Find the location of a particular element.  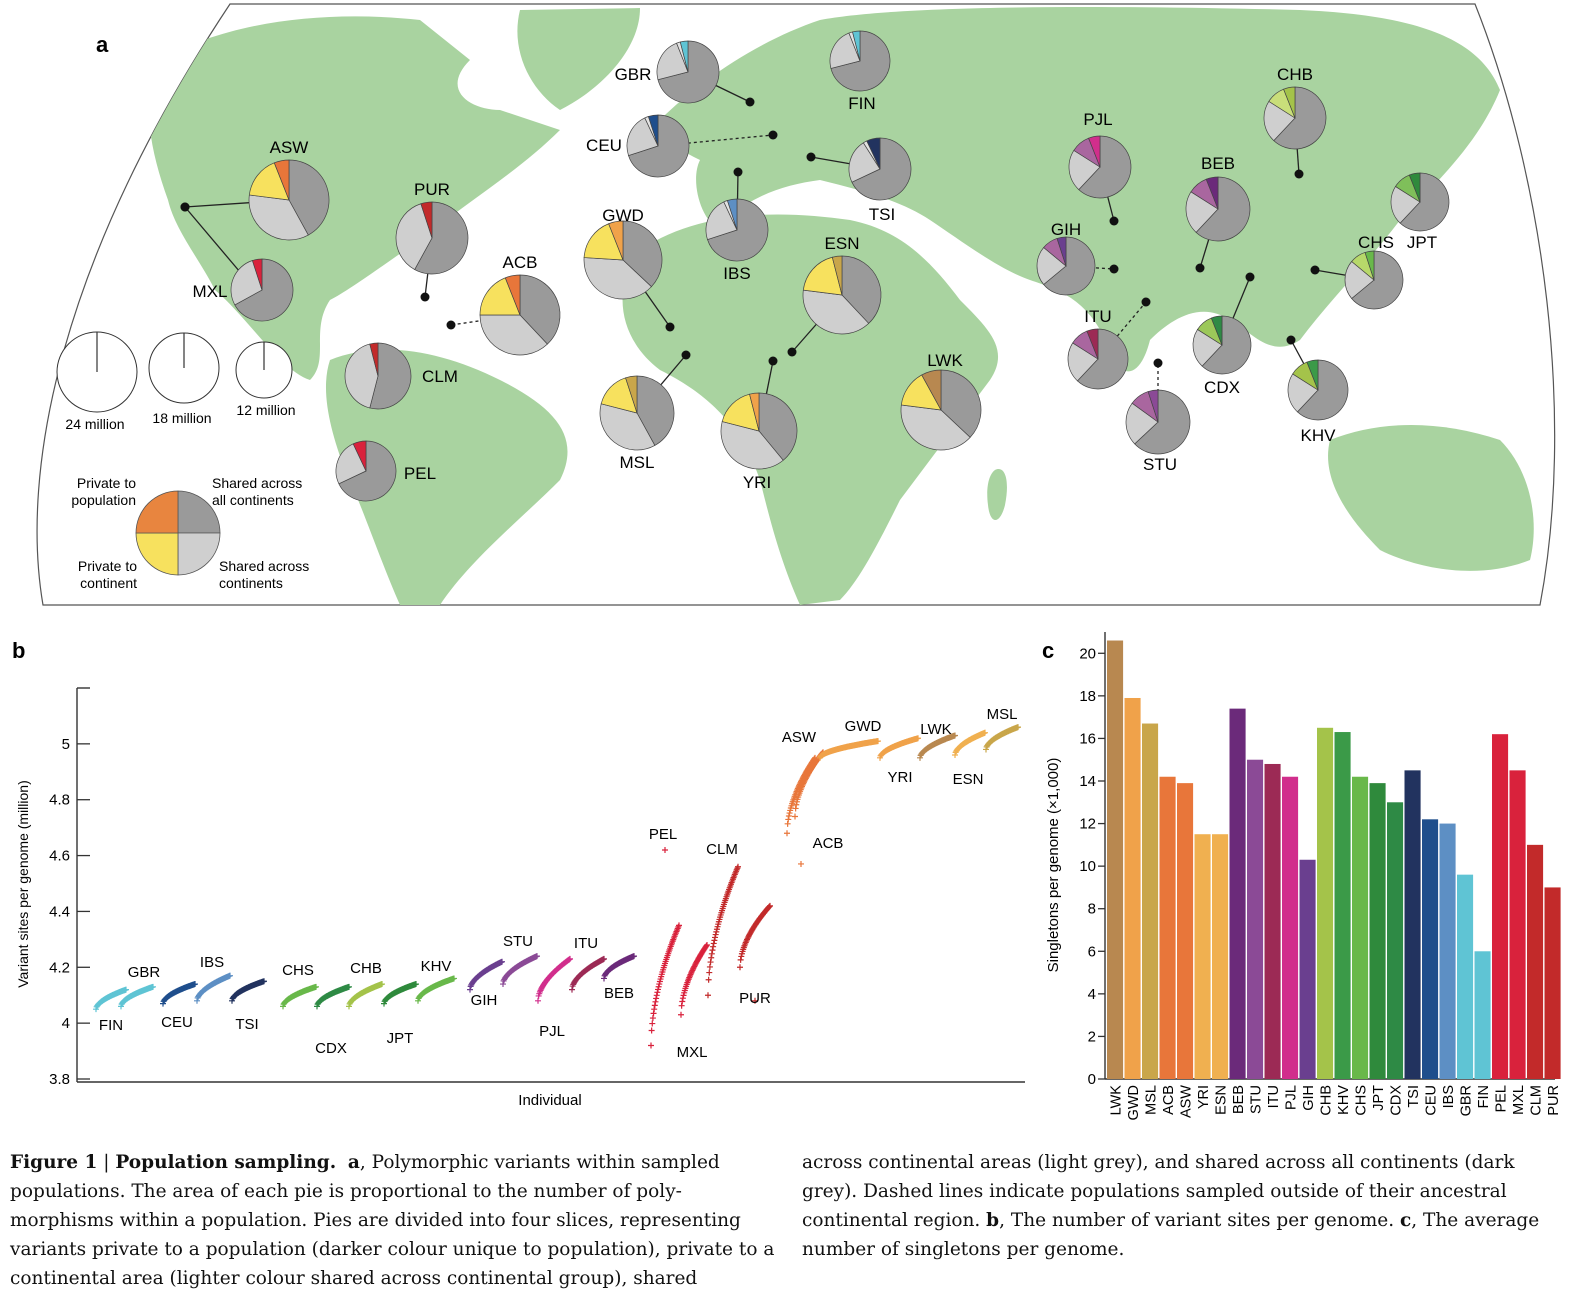

b-series-lwk is located at coordinates (937, 746).